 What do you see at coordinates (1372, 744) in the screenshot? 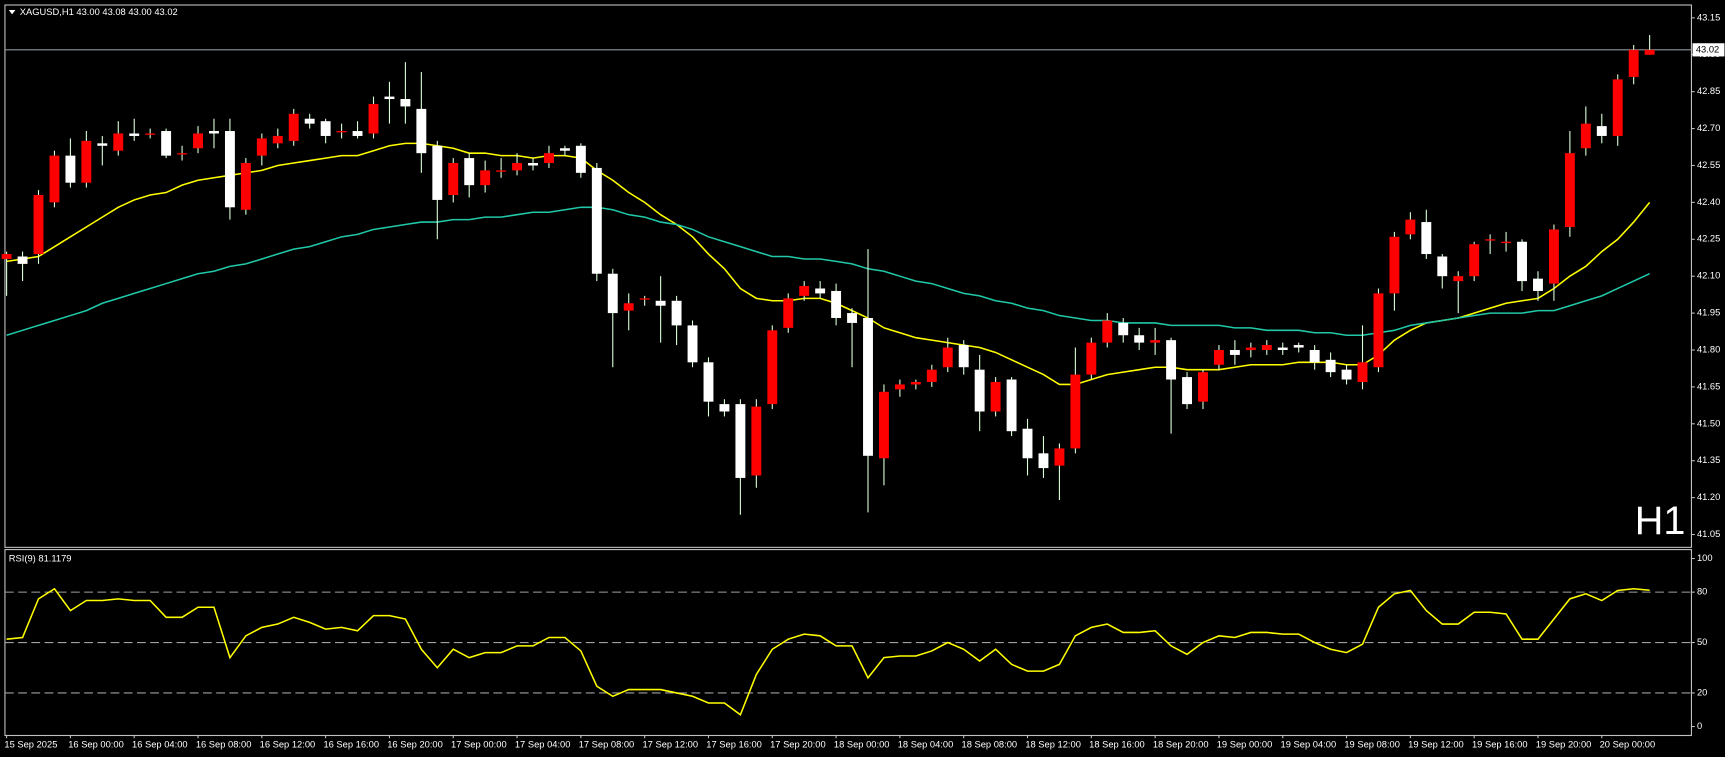
I see `x-tick-label: 19 Sep 08:00` at bounding box center [1372, 744].